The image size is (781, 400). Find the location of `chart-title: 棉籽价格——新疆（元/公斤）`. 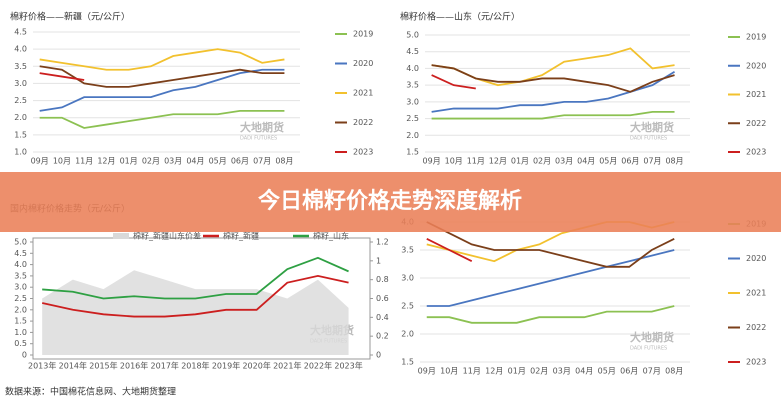

chart-title: 棉籽价格——新疆（元/公斤） is located at coordinates (70, 17).